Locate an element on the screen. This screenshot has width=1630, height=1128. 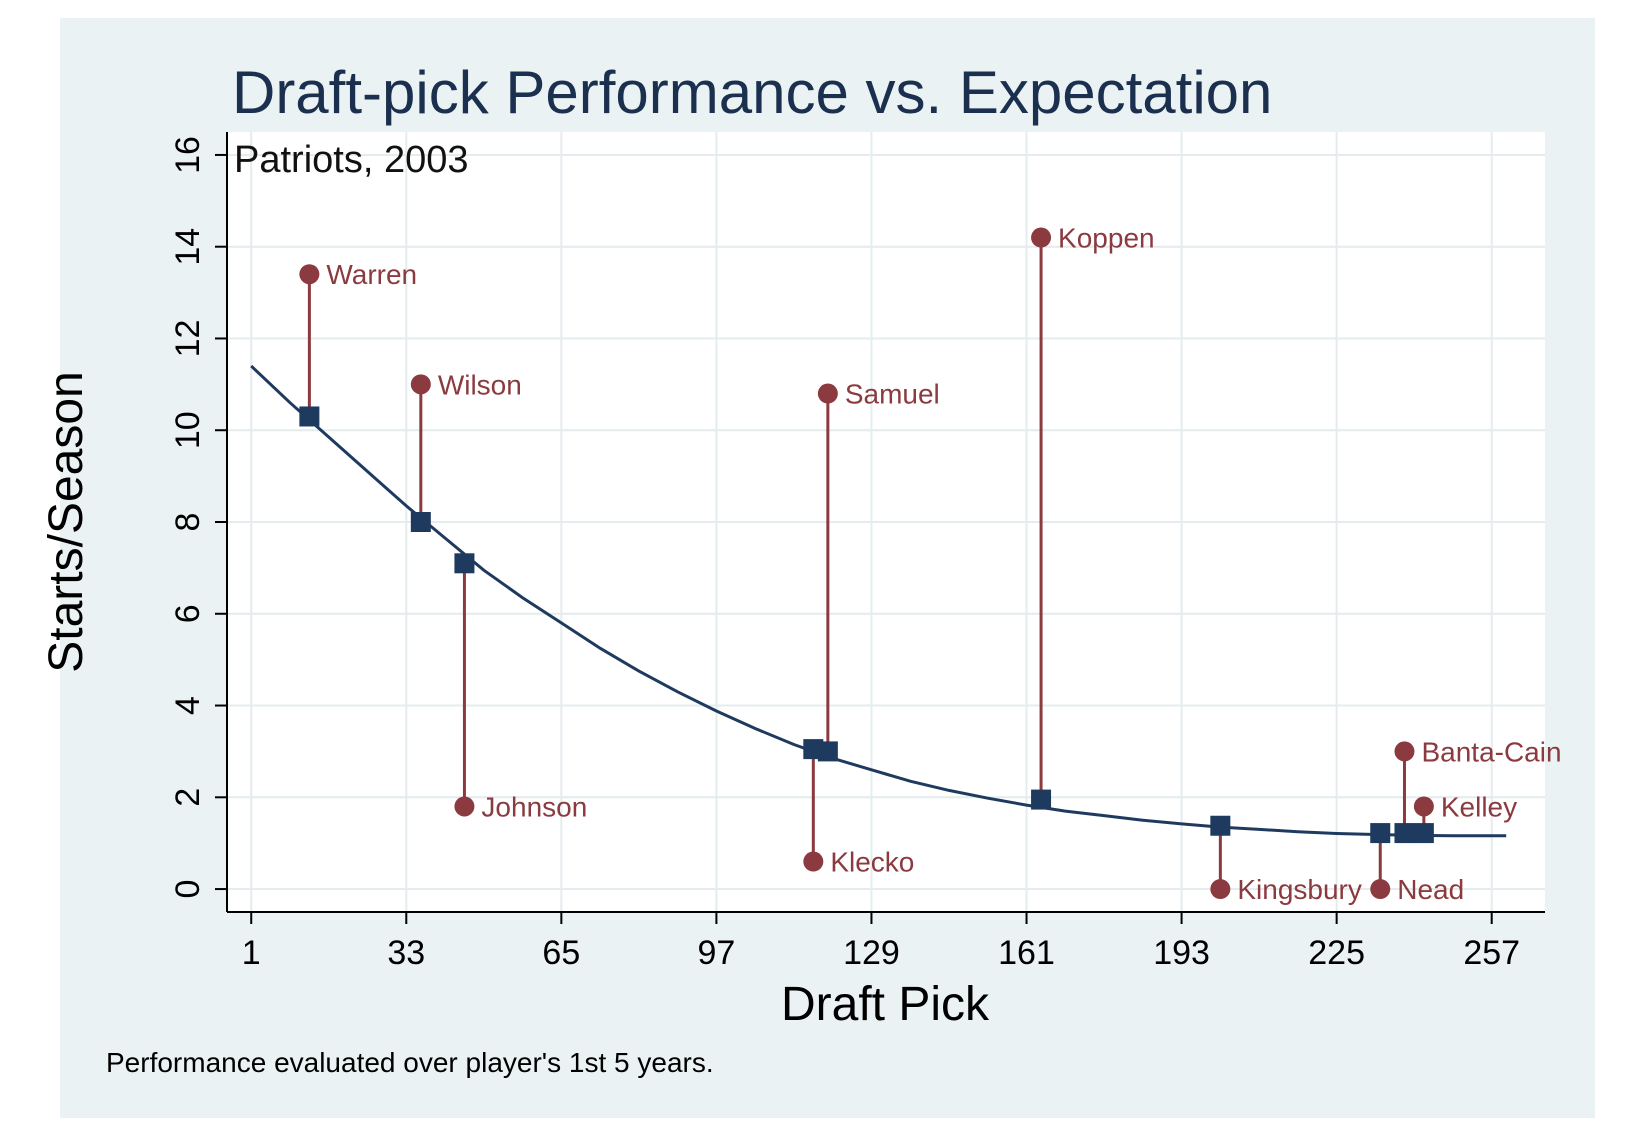
x-tick-label: 193 is located at coordinates (1181, 953).